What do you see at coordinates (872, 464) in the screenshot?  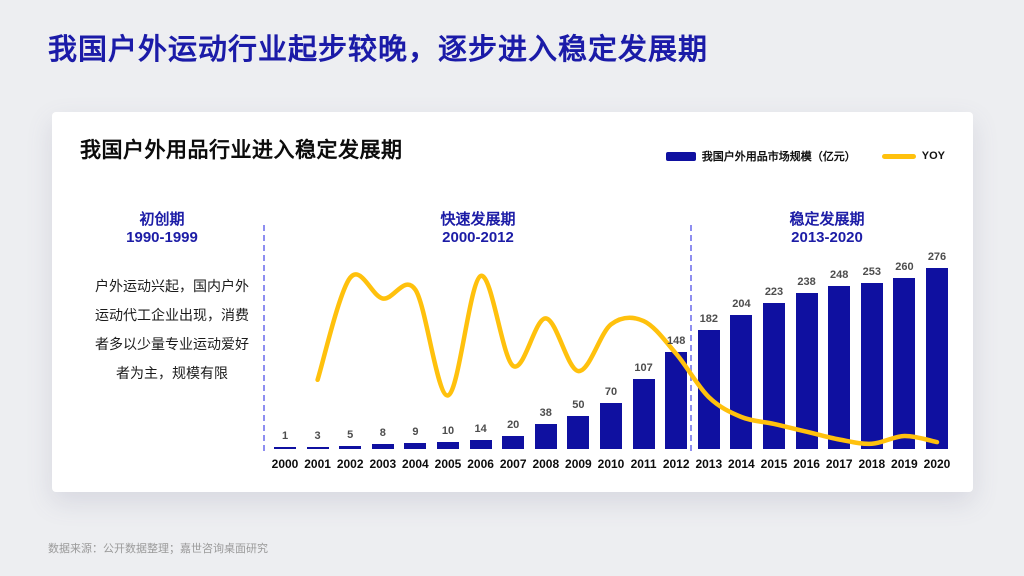 I see `year-label-2018: 2018` at bounding box center [872, 464].